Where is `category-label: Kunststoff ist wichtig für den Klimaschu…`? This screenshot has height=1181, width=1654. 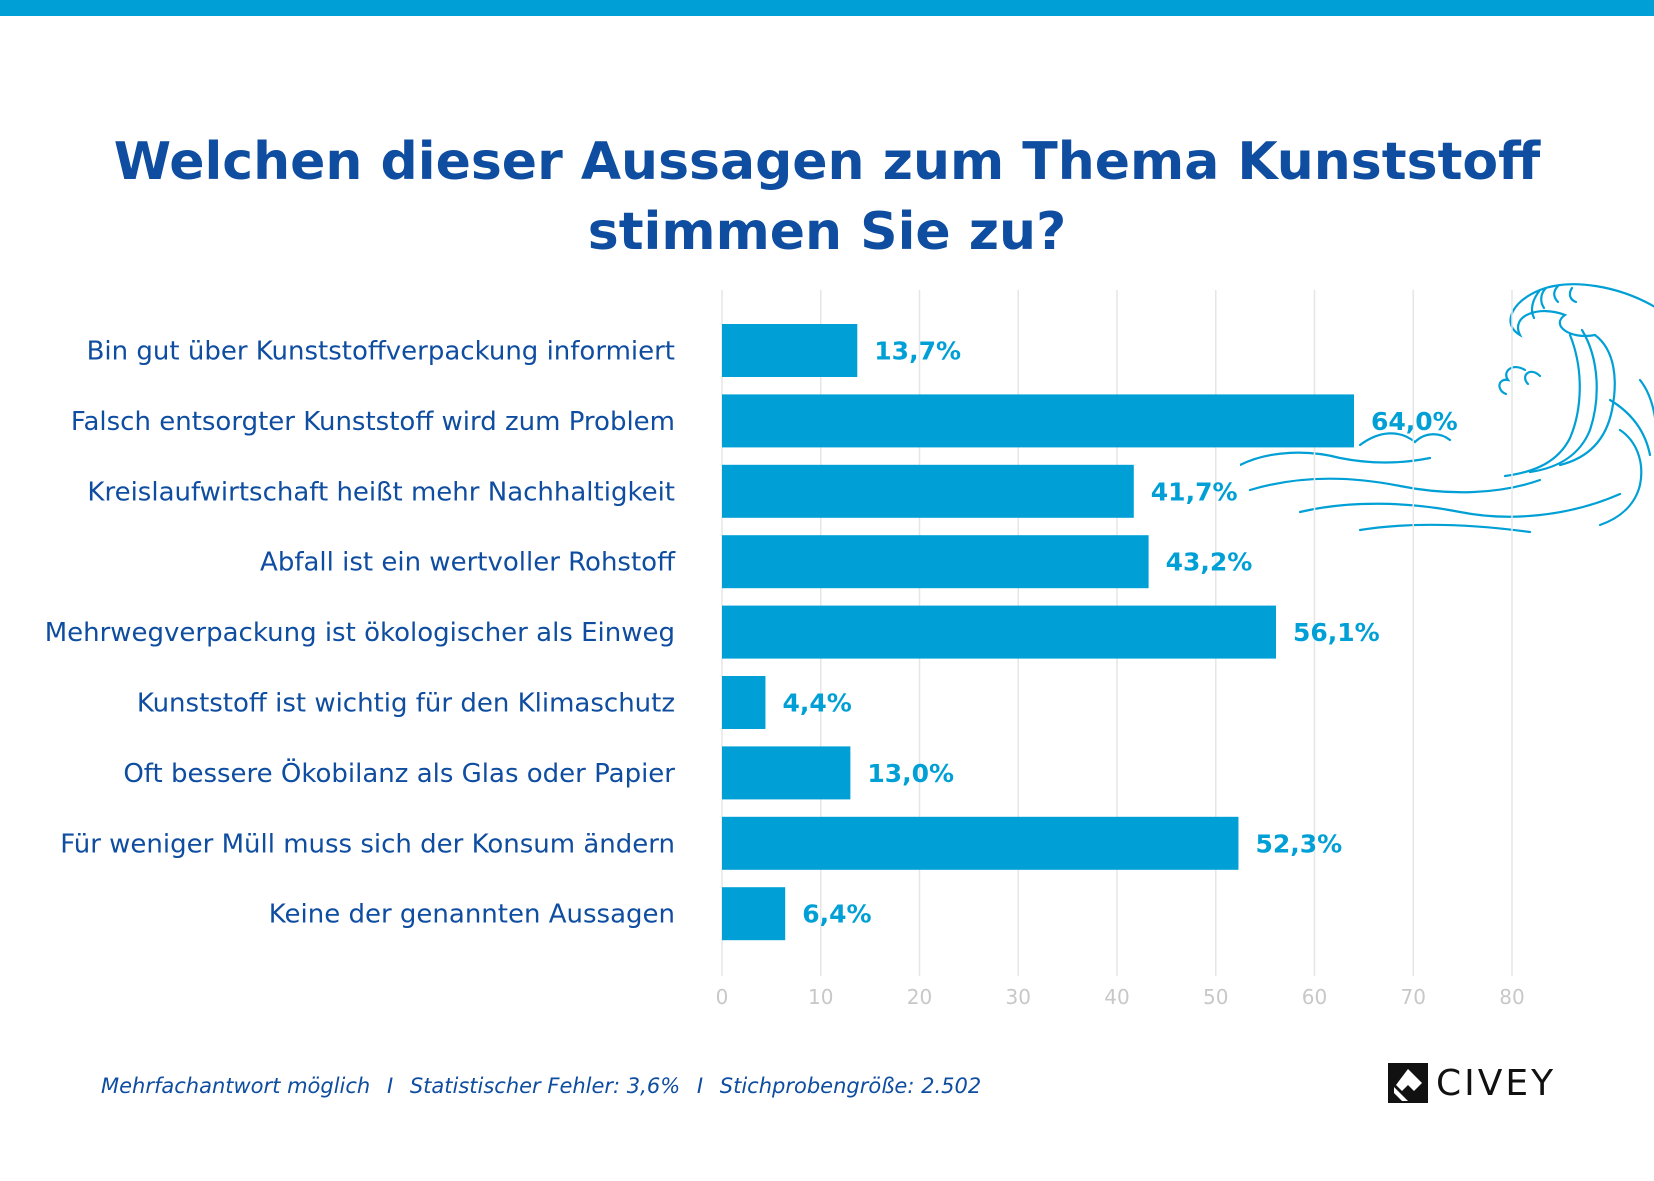
category-label: Kunststoff ist wichtig für den Klimaschu… is located at coordinates (406, 704).